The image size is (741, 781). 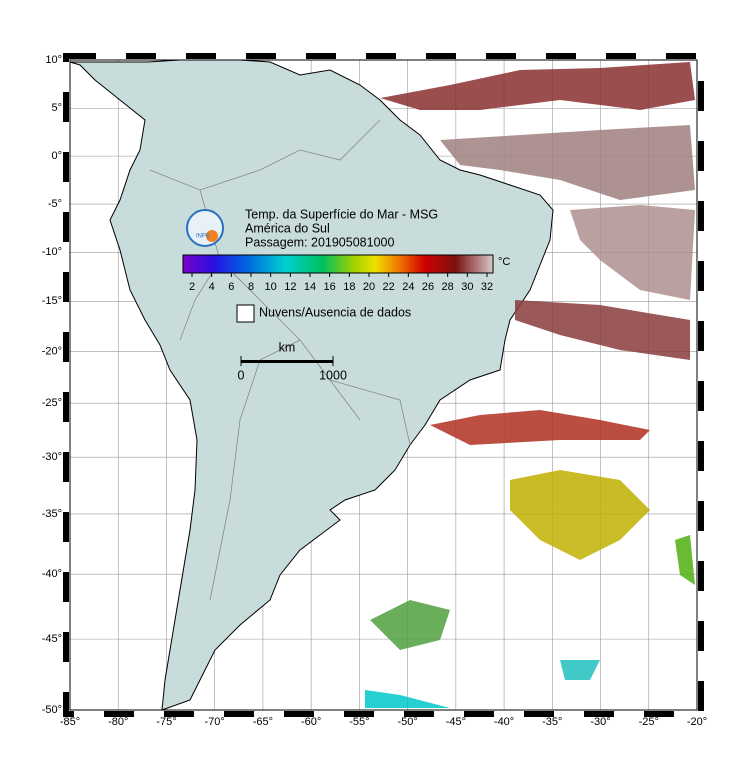 What do you see at coordinates (287, 228) in the screenshot?
I see `title-line: América do Sul` at bounding box center [287, 228].